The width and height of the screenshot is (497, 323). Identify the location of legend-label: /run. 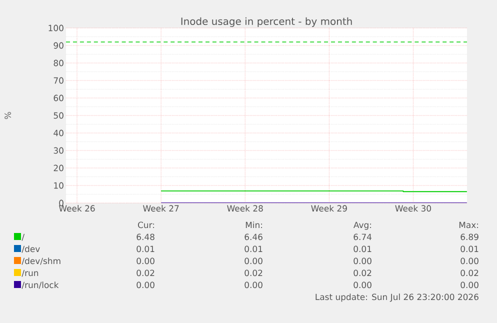
(30, 273).